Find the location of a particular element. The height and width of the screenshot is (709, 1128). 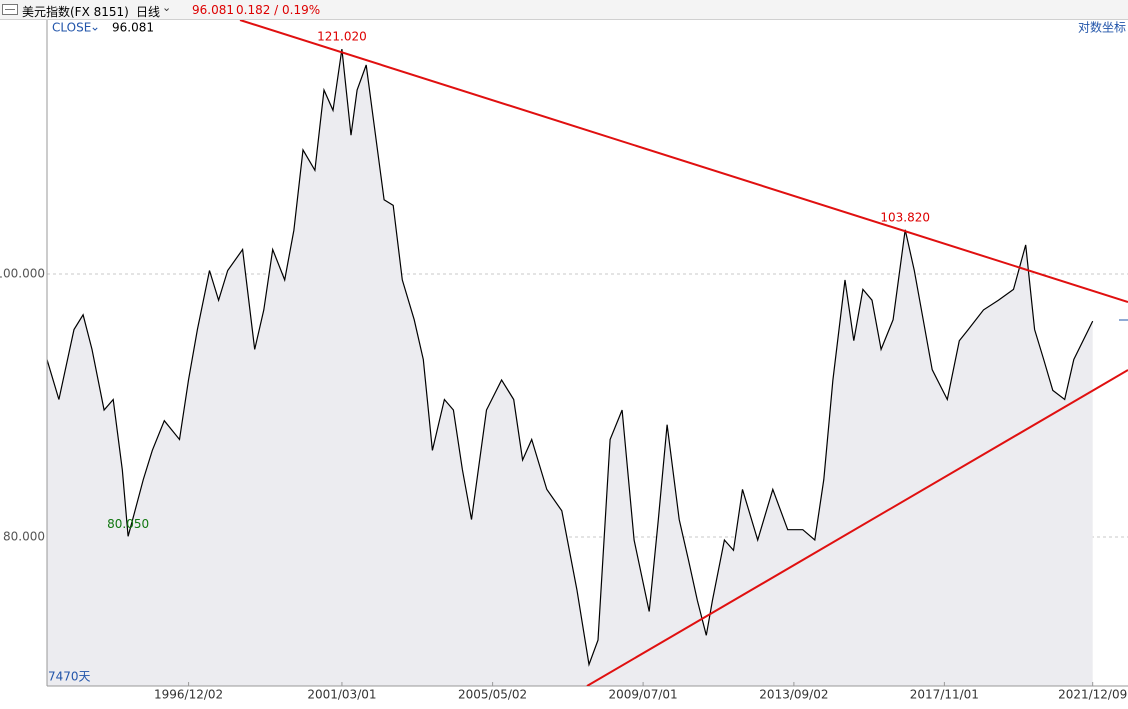

annotation: 80.050 is located at coordinates (128, 524).